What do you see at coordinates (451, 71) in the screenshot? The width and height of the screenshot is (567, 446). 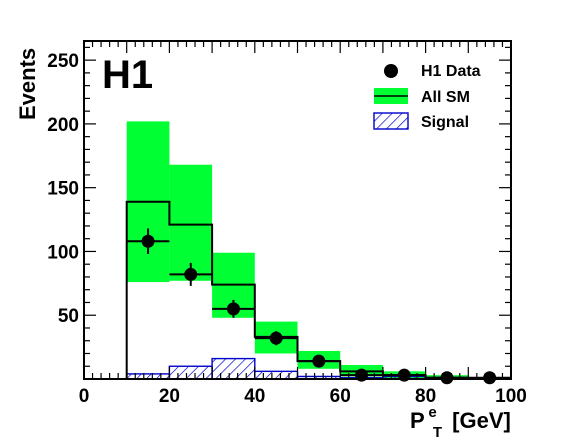 I see `legend-data-label: H1 Data` at bounding box center [451, 71].